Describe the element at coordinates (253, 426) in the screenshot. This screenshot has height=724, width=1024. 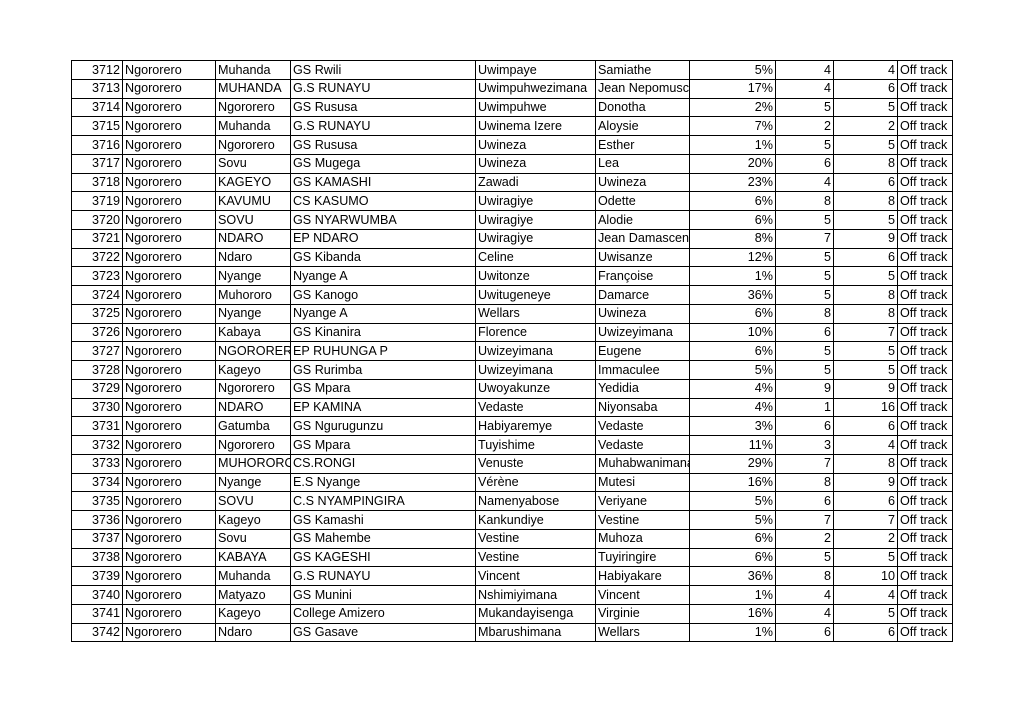
I see `cell-sector: Gatumba` at that location.